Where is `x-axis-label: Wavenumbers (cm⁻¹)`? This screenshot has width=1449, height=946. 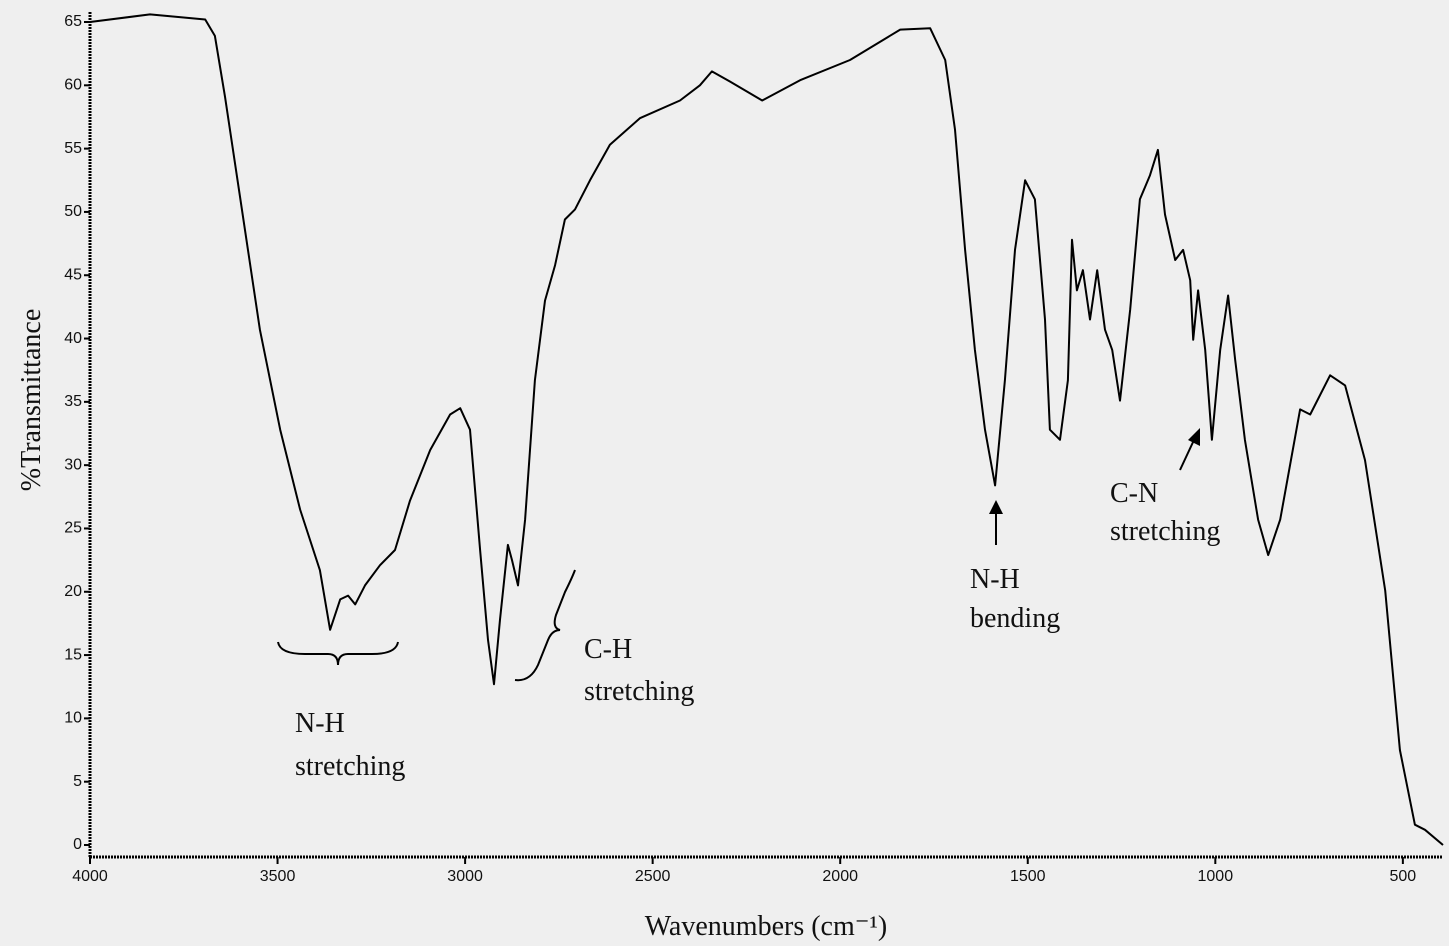 x-axis-label: Wavenumbers (cm⁻¹) is located at coordinates (766, 926).